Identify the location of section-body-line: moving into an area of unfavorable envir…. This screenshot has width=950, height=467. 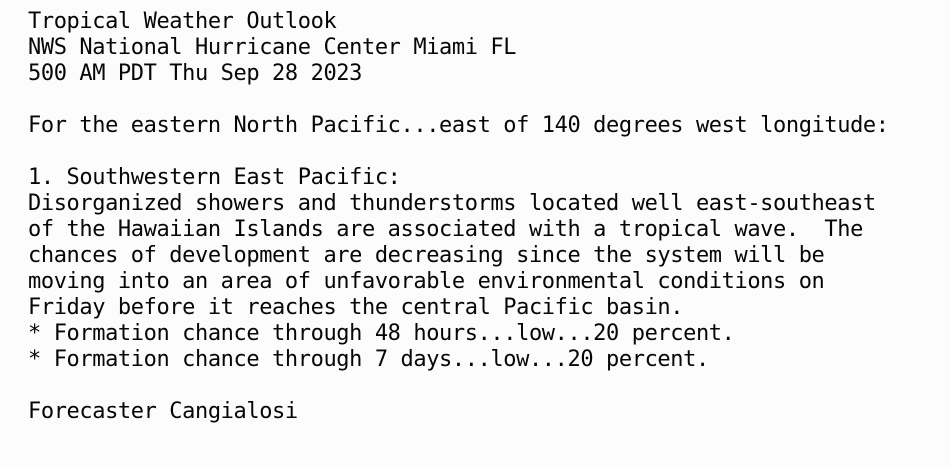
(426, 281).